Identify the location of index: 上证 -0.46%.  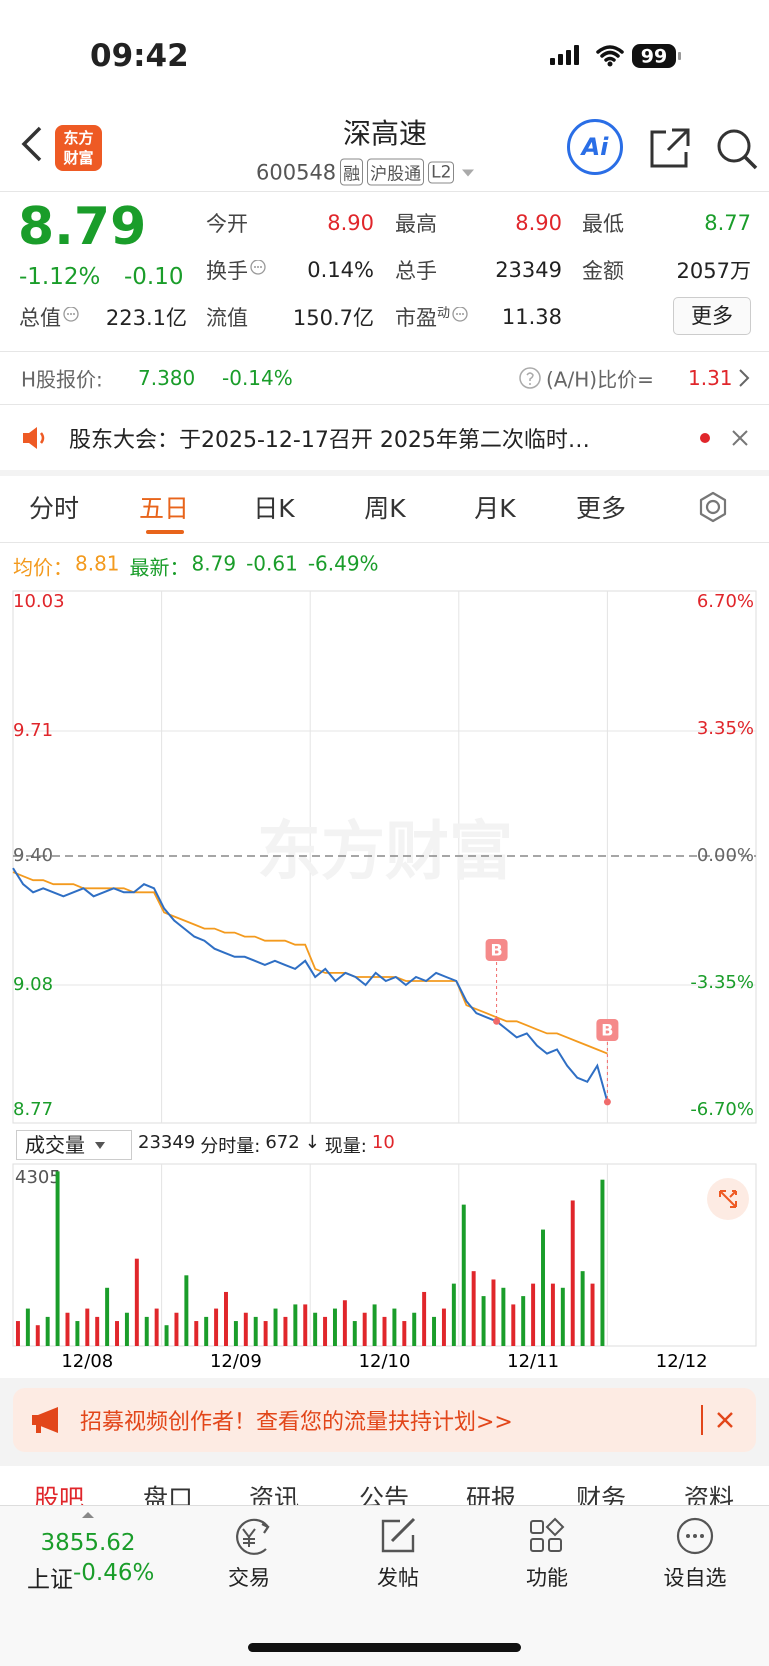
(90, 1577).